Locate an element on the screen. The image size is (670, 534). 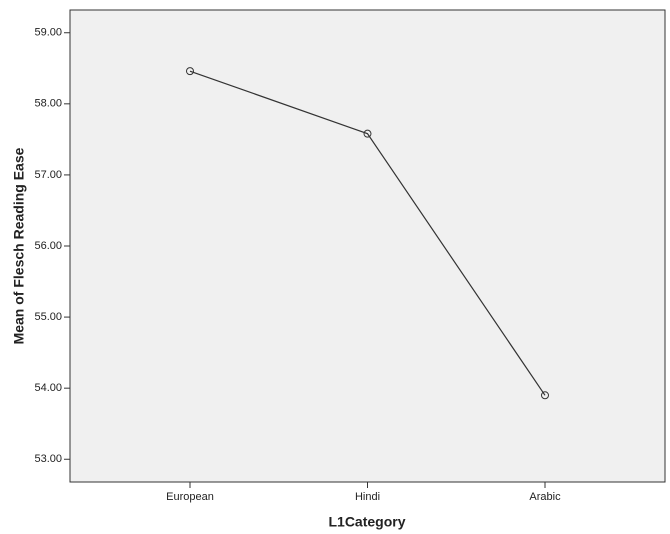
x-tick-label: Hindi is located at coordinates (367, 497).